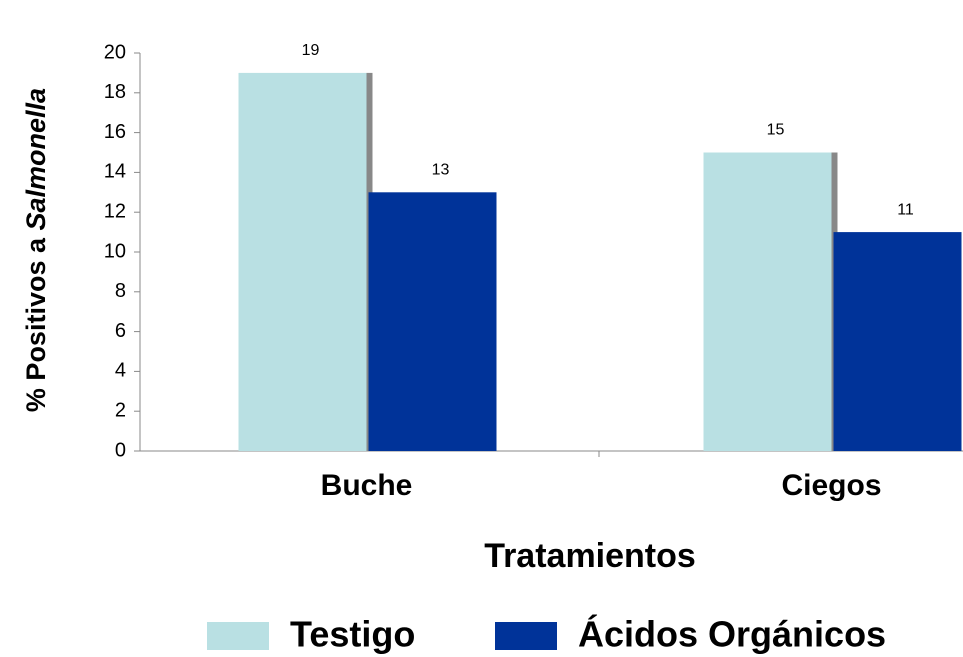 This screenshot has width=963, height=657. I want to click on y-tick-label: 0, so click(120, 450).